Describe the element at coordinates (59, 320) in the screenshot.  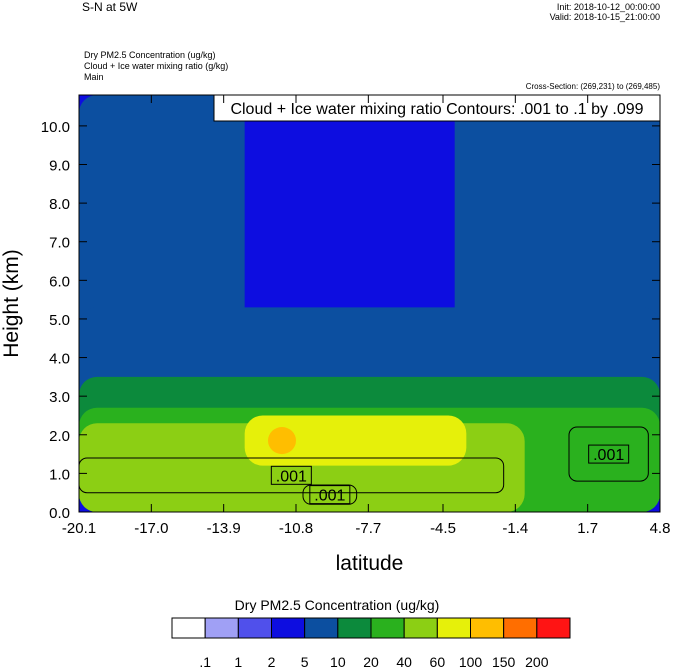
I see `y-tick-label-5: 5.0` at that location.